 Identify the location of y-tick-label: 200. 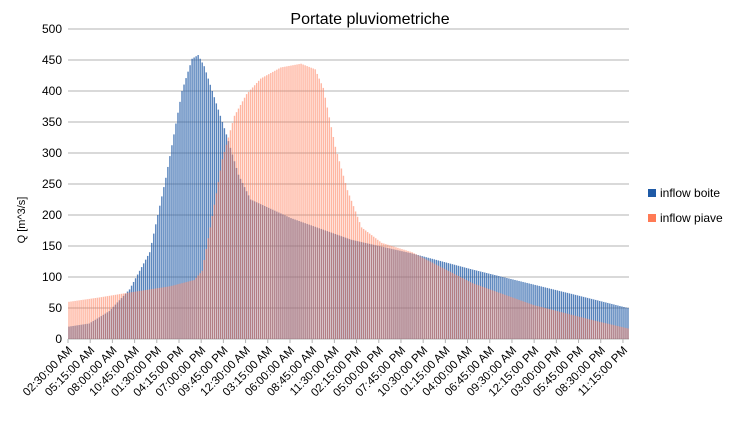
(52, 215).